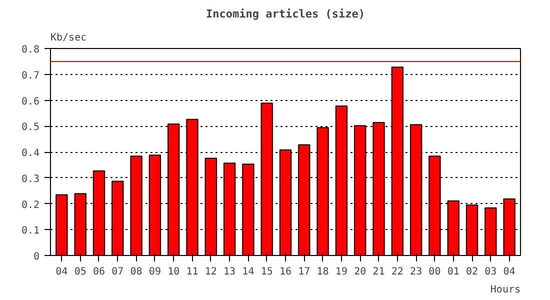  I want to click on x-tick-label: 22, so click(397, 272).